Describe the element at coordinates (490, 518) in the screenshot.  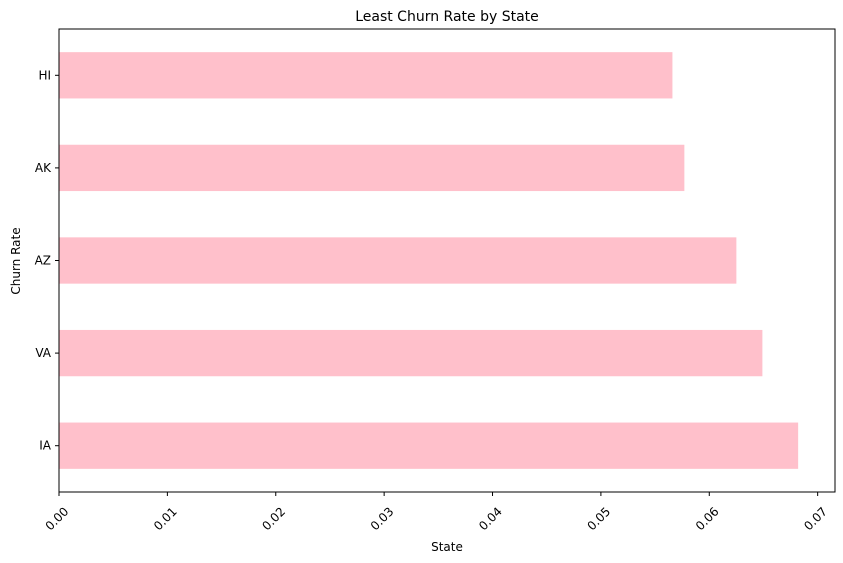
I see `x-tick-label: 0.04` at that location.